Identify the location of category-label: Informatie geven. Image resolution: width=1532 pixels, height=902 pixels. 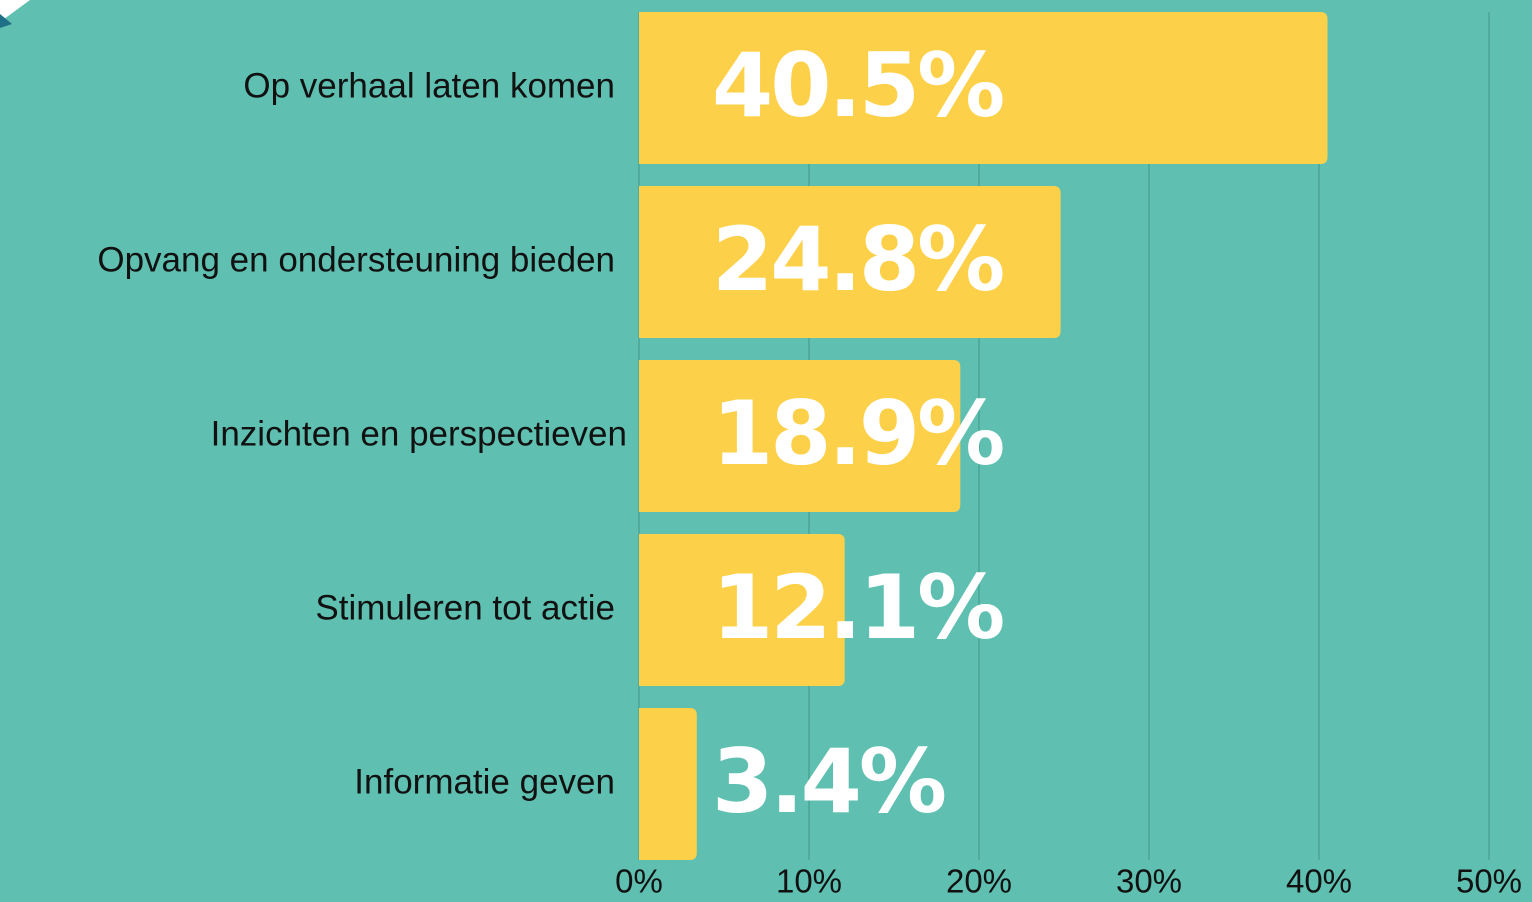
(484, 781).